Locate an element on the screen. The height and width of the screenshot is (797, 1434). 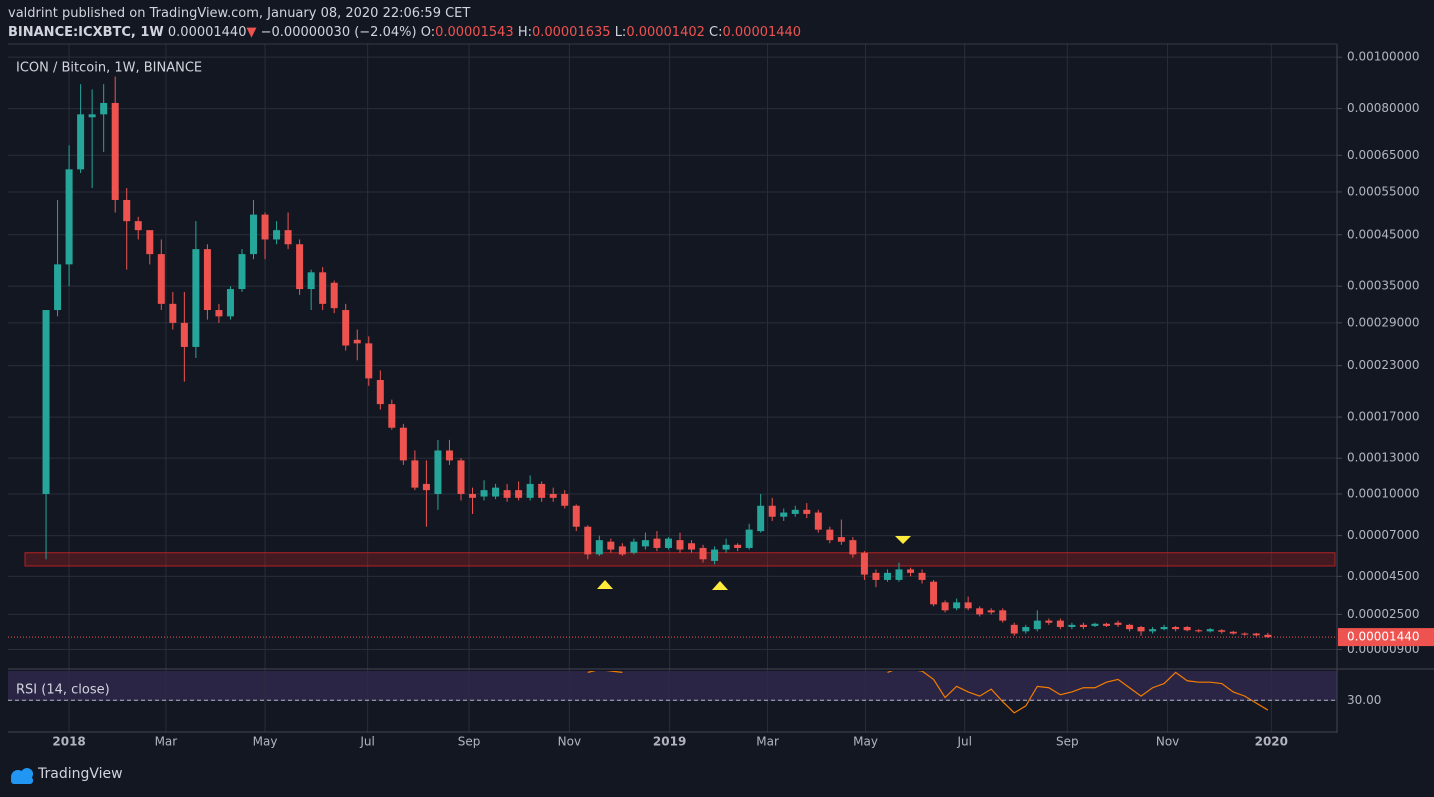
y-tick-label: 0.00035000 is located at coordinates (1383, 286).